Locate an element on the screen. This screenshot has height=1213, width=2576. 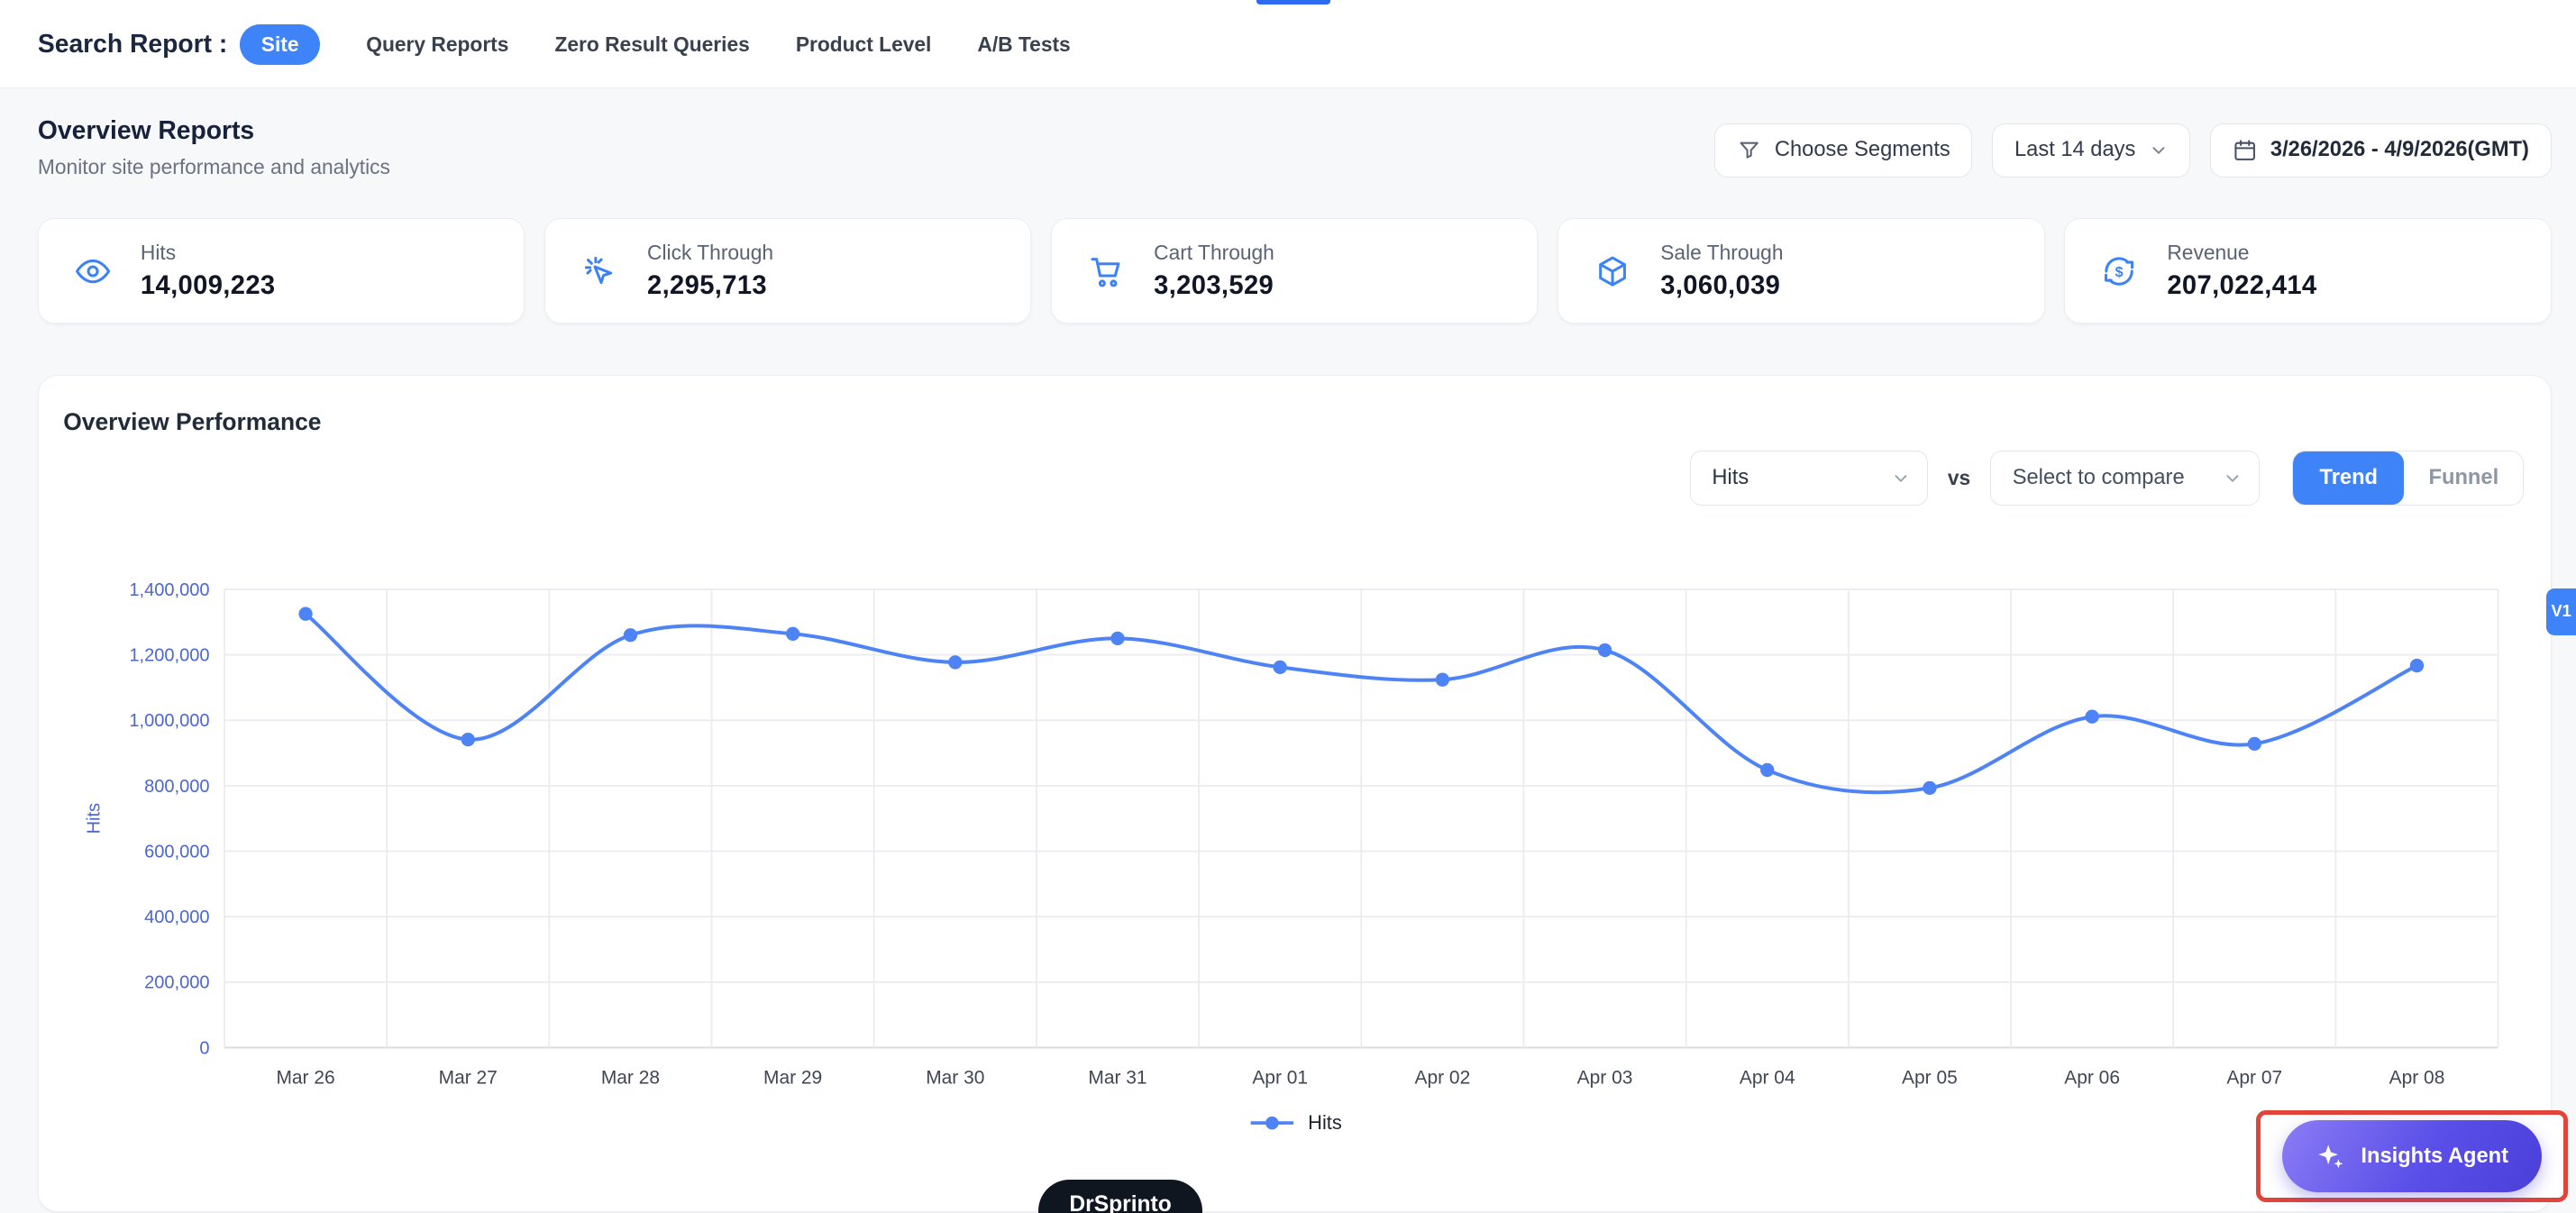
svg-text: 1,400,000 is located at coordinates (169, 589).